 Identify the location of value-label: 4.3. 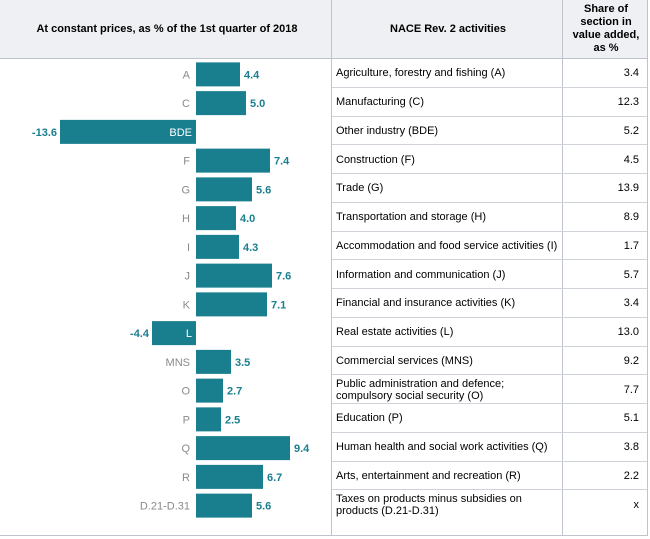
(250, 248).